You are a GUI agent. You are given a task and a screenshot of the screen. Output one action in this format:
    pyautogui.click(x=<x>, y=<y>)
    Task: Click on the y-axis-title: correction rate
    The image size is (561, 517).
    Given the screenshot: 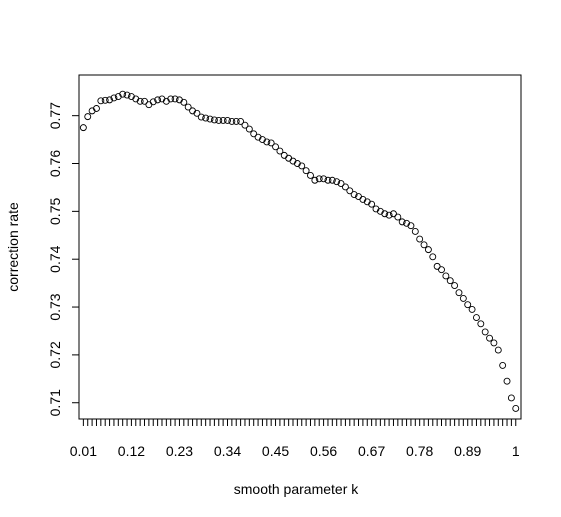 What is the action you would take?
    pyautogui.click(x=13, y=247)
    